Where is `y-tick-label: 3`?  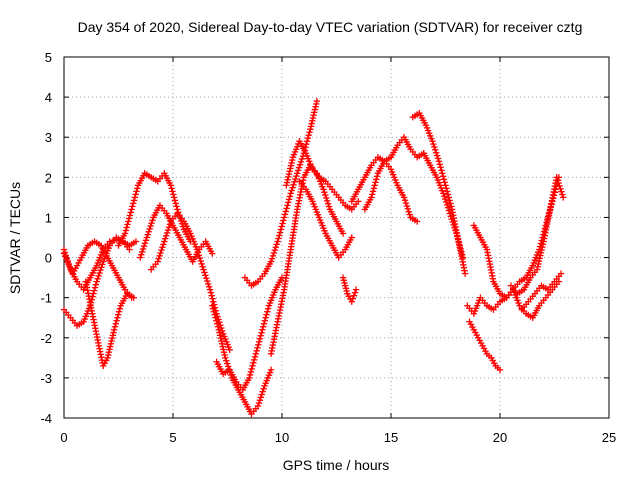 y-tick-label: 3 is located at coordinates (48, 137).